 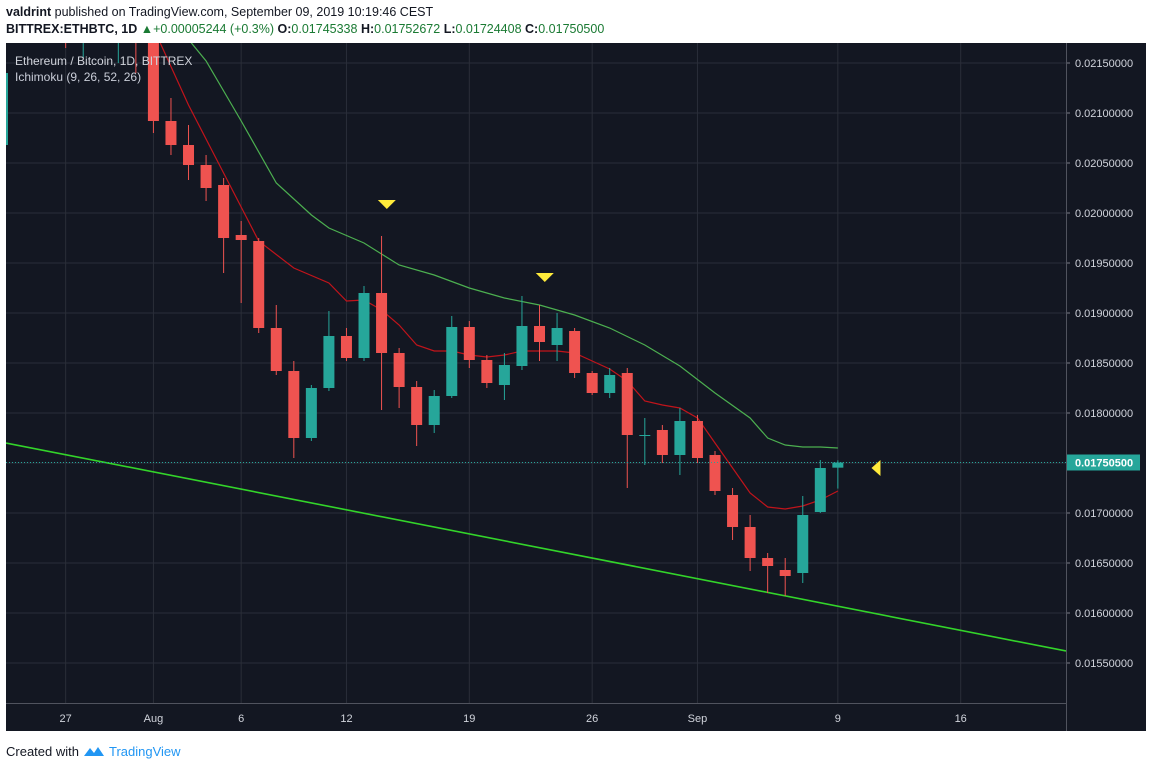 What do you see at coordinates (698, 719) in the screenshot?
I see `time-tick-label: Sep` at bounding box center [698, 719].